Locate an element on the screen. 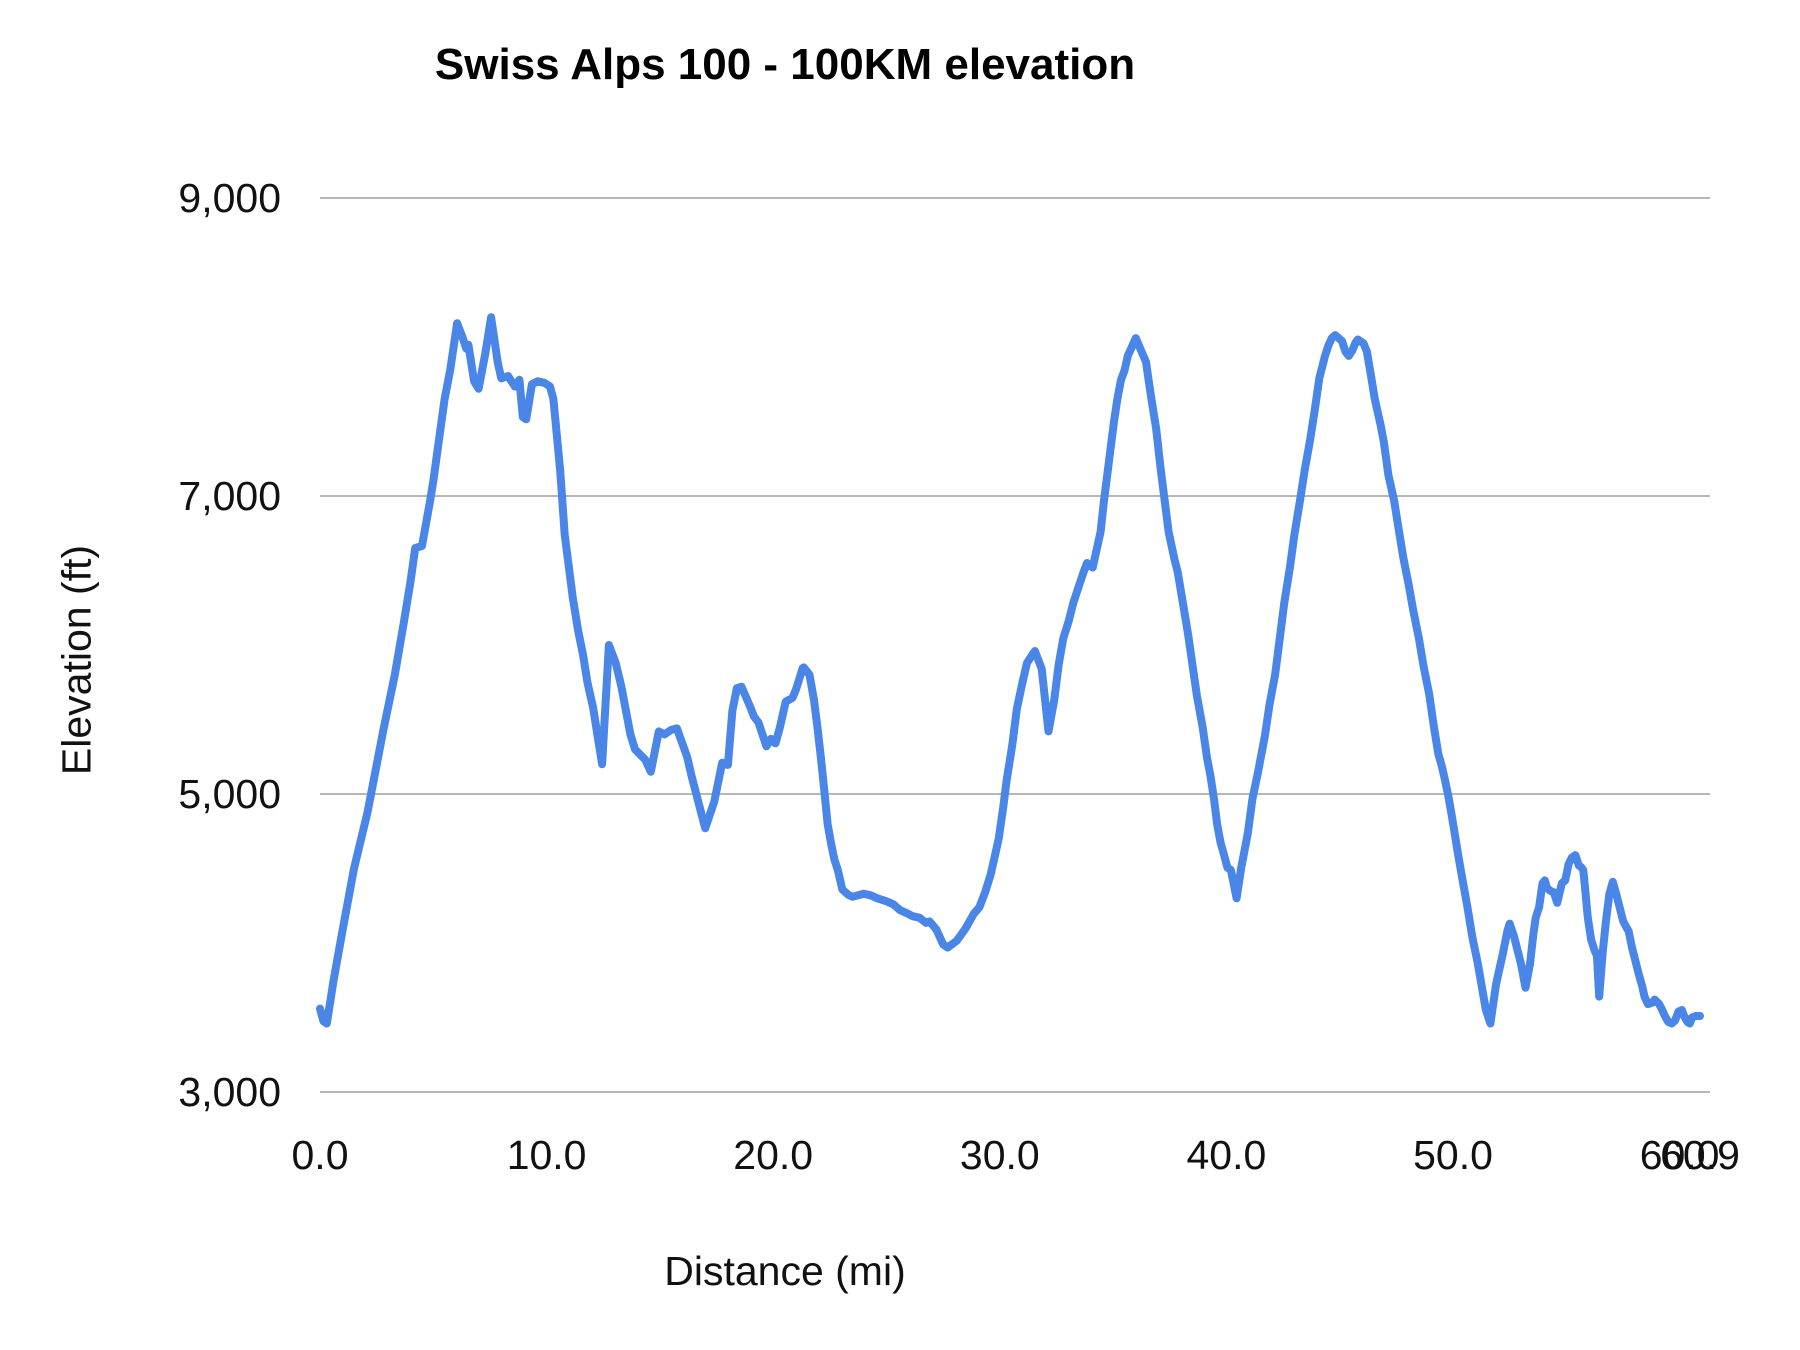  y-tick-label: 7,000 is located at coordinates (229, 496).